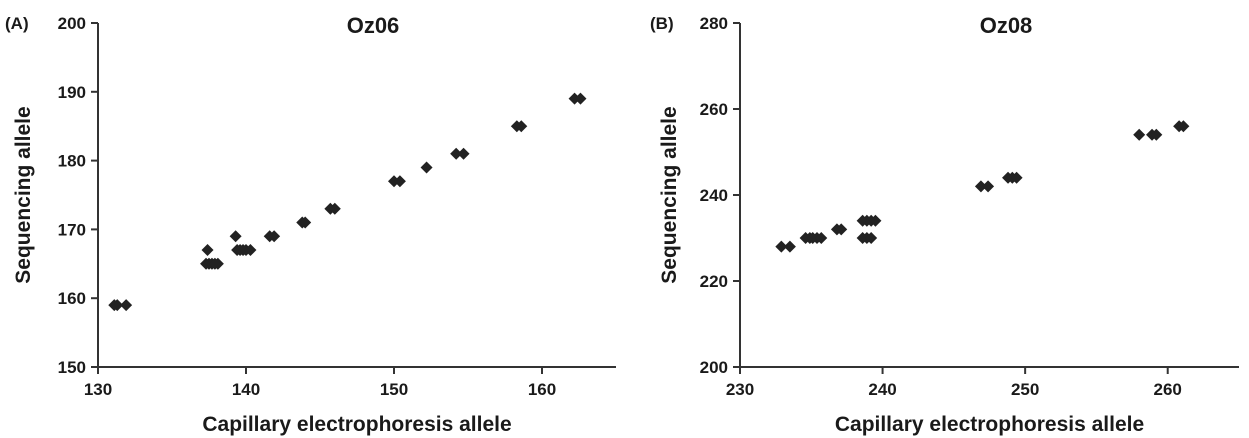 This screenshot has width=1249, height=438. I want to click on x-tick-label: 250, so click(1025, 389).